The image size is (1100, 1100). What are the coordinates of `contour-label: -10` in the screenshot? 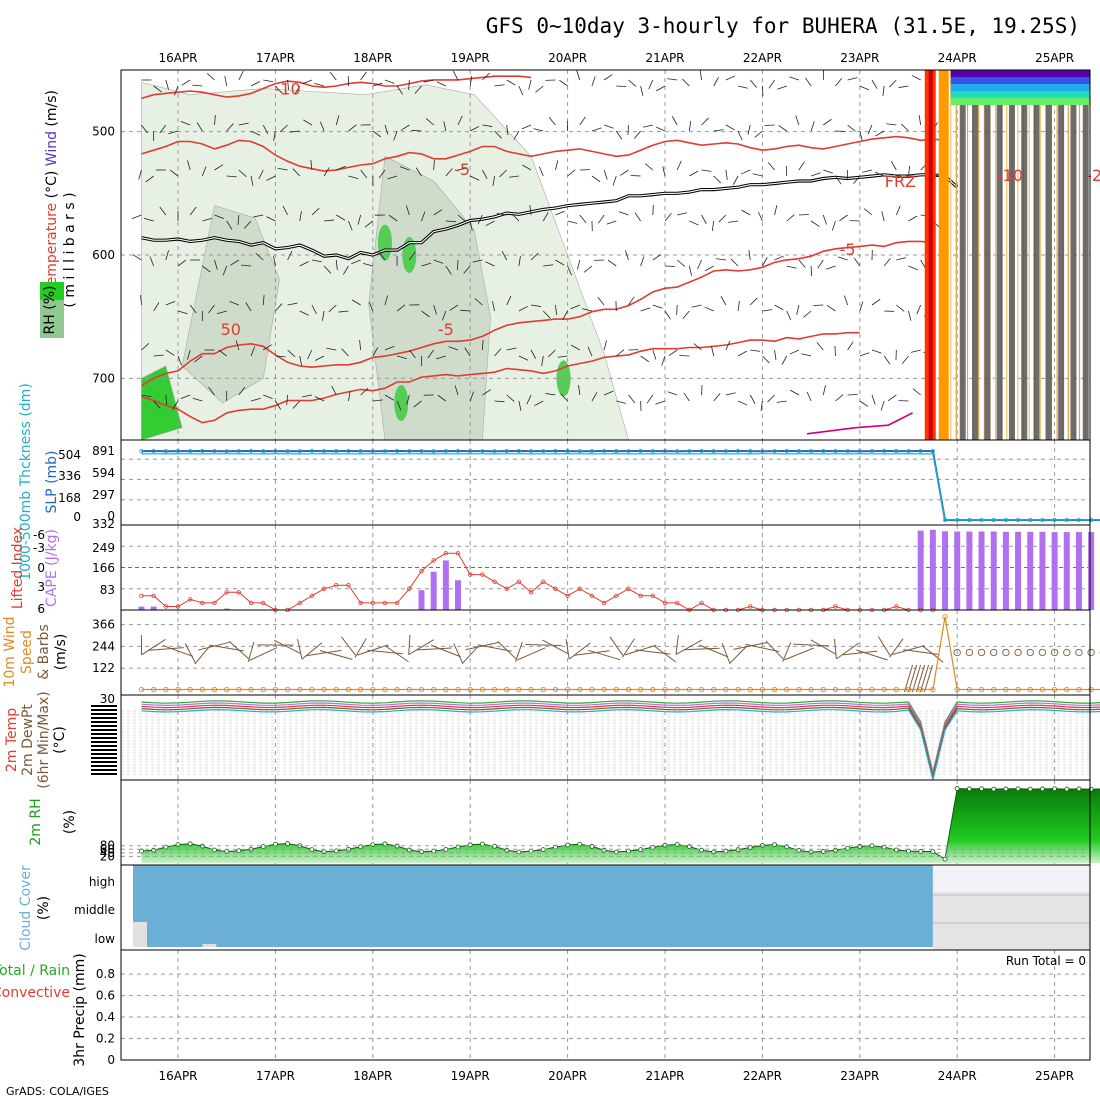 It's located at (1010, 175).